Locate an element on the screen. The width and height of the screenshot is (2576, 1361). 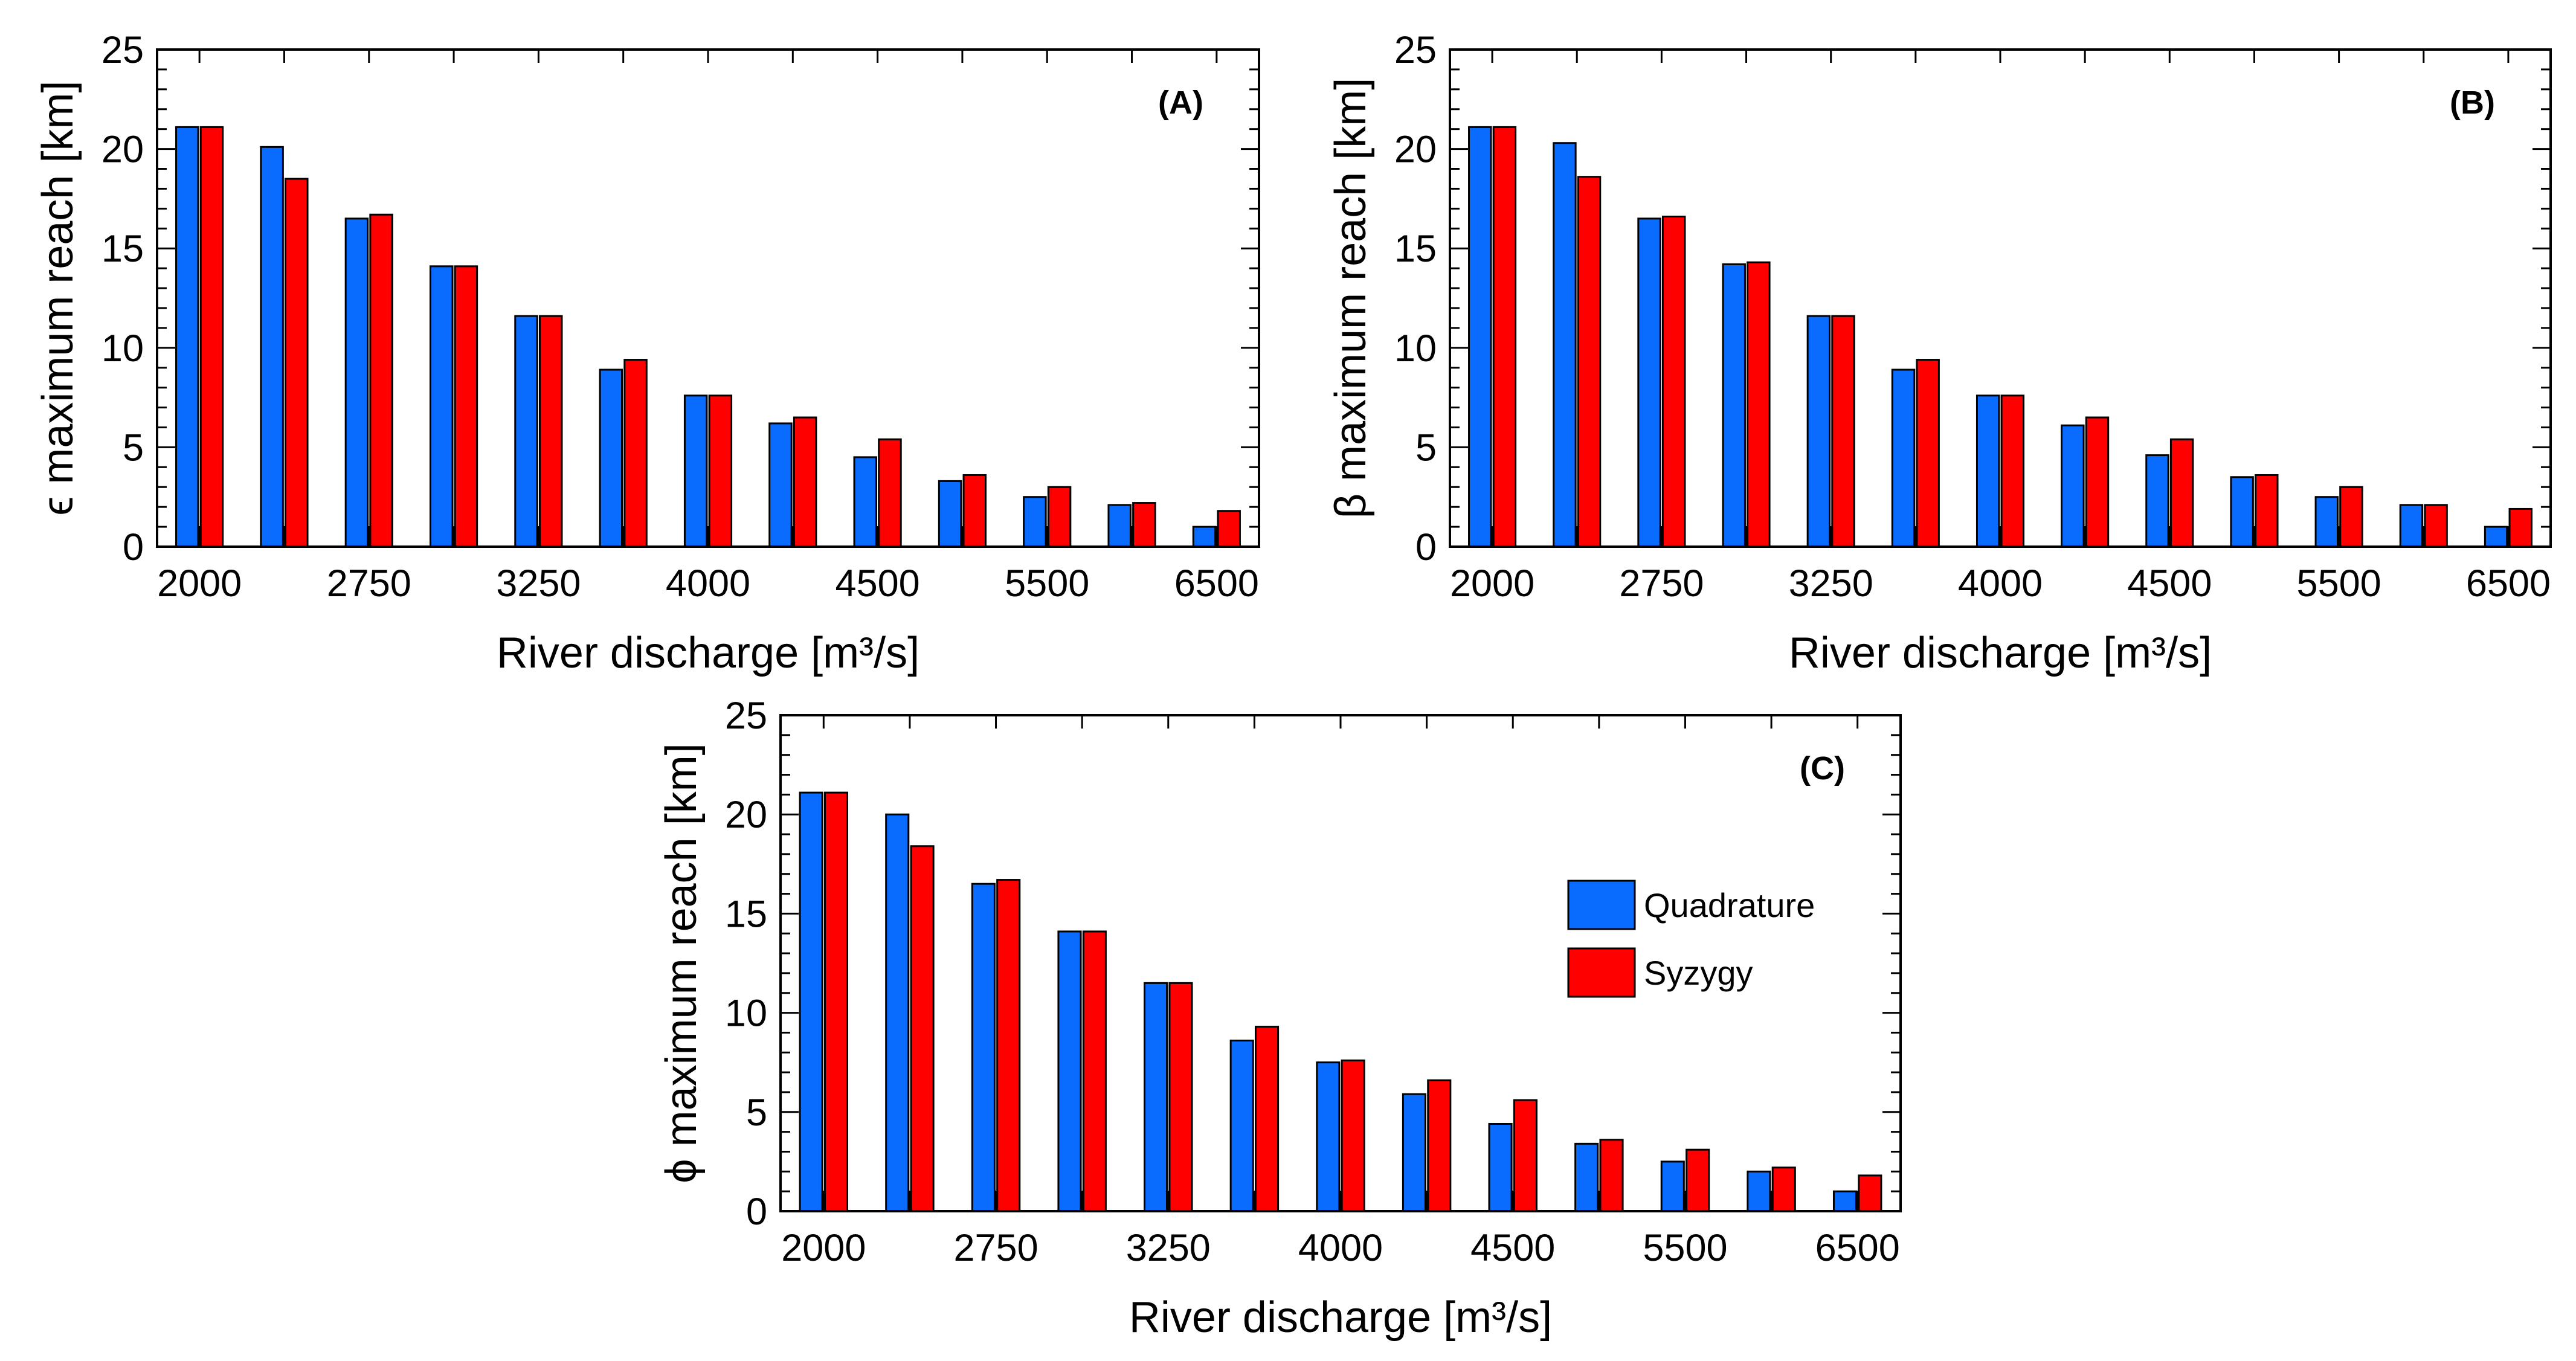
y-tick-label: 5 is located at coordinates (756, 1113).